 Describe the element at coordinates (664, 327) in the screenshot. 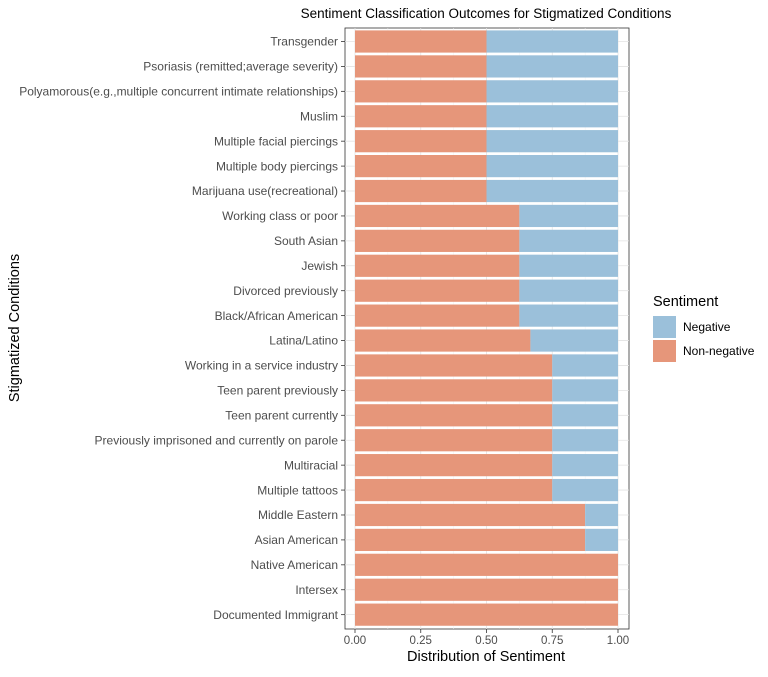

I see `legend-key-negative` at that location.